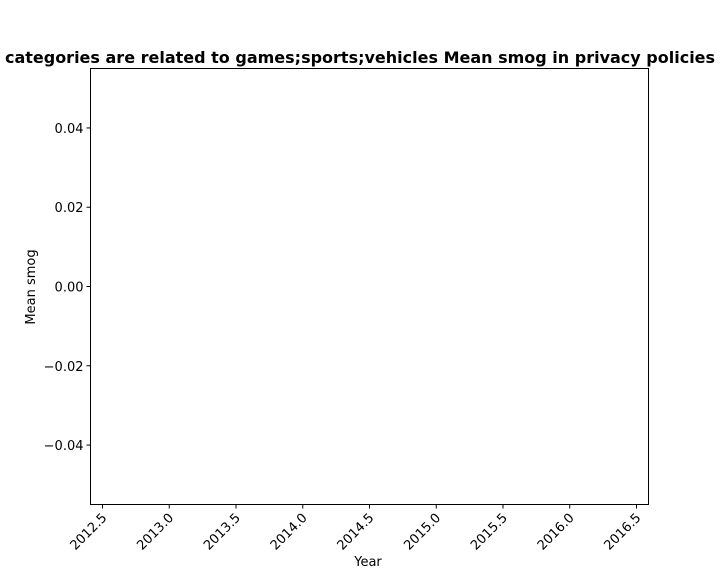 This screenshot has height=576, width=720. Describe the element at coordinates (623, 532) in the screenshot. I see `x-tick-label: 2016.5` at that location.